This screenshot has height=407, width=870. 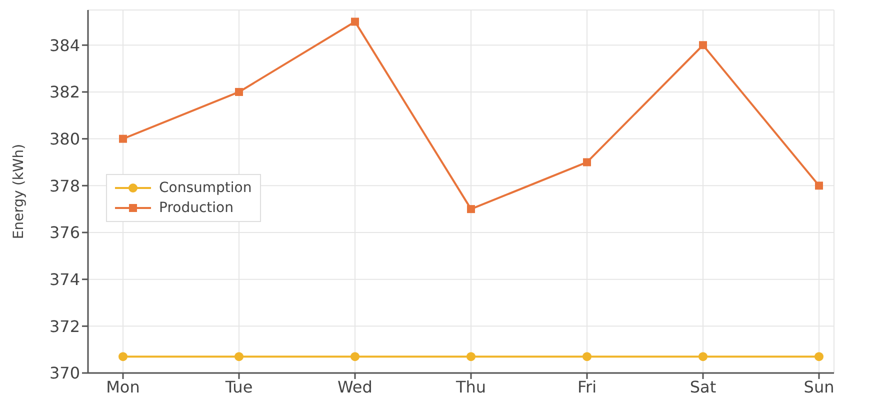 I want to click on x-tick-label: Tue, so click(x=238, y=386).